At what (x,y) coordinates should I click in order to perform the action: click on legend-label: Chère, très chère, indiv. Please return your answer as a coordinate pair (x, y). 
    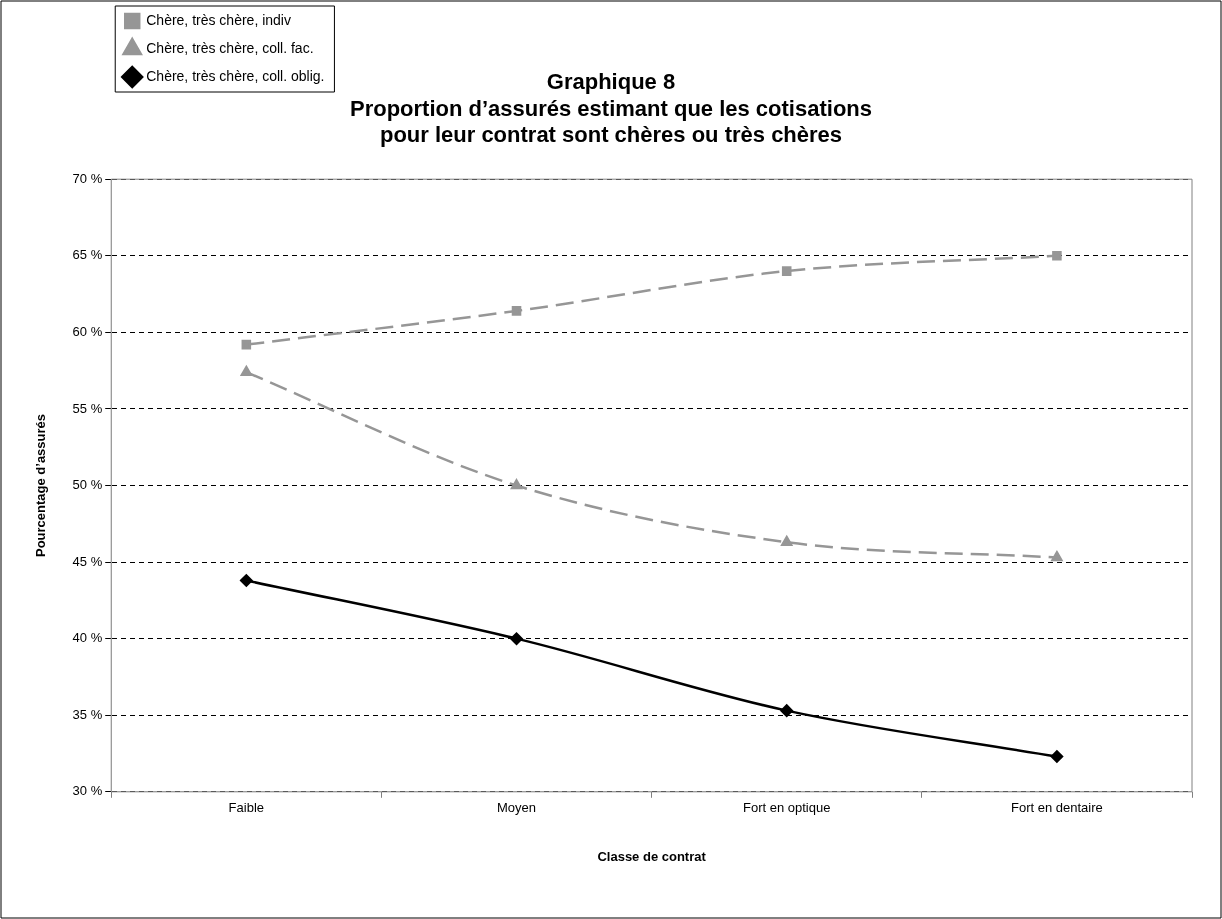
    Looking at the image, I should click on (218, 19).